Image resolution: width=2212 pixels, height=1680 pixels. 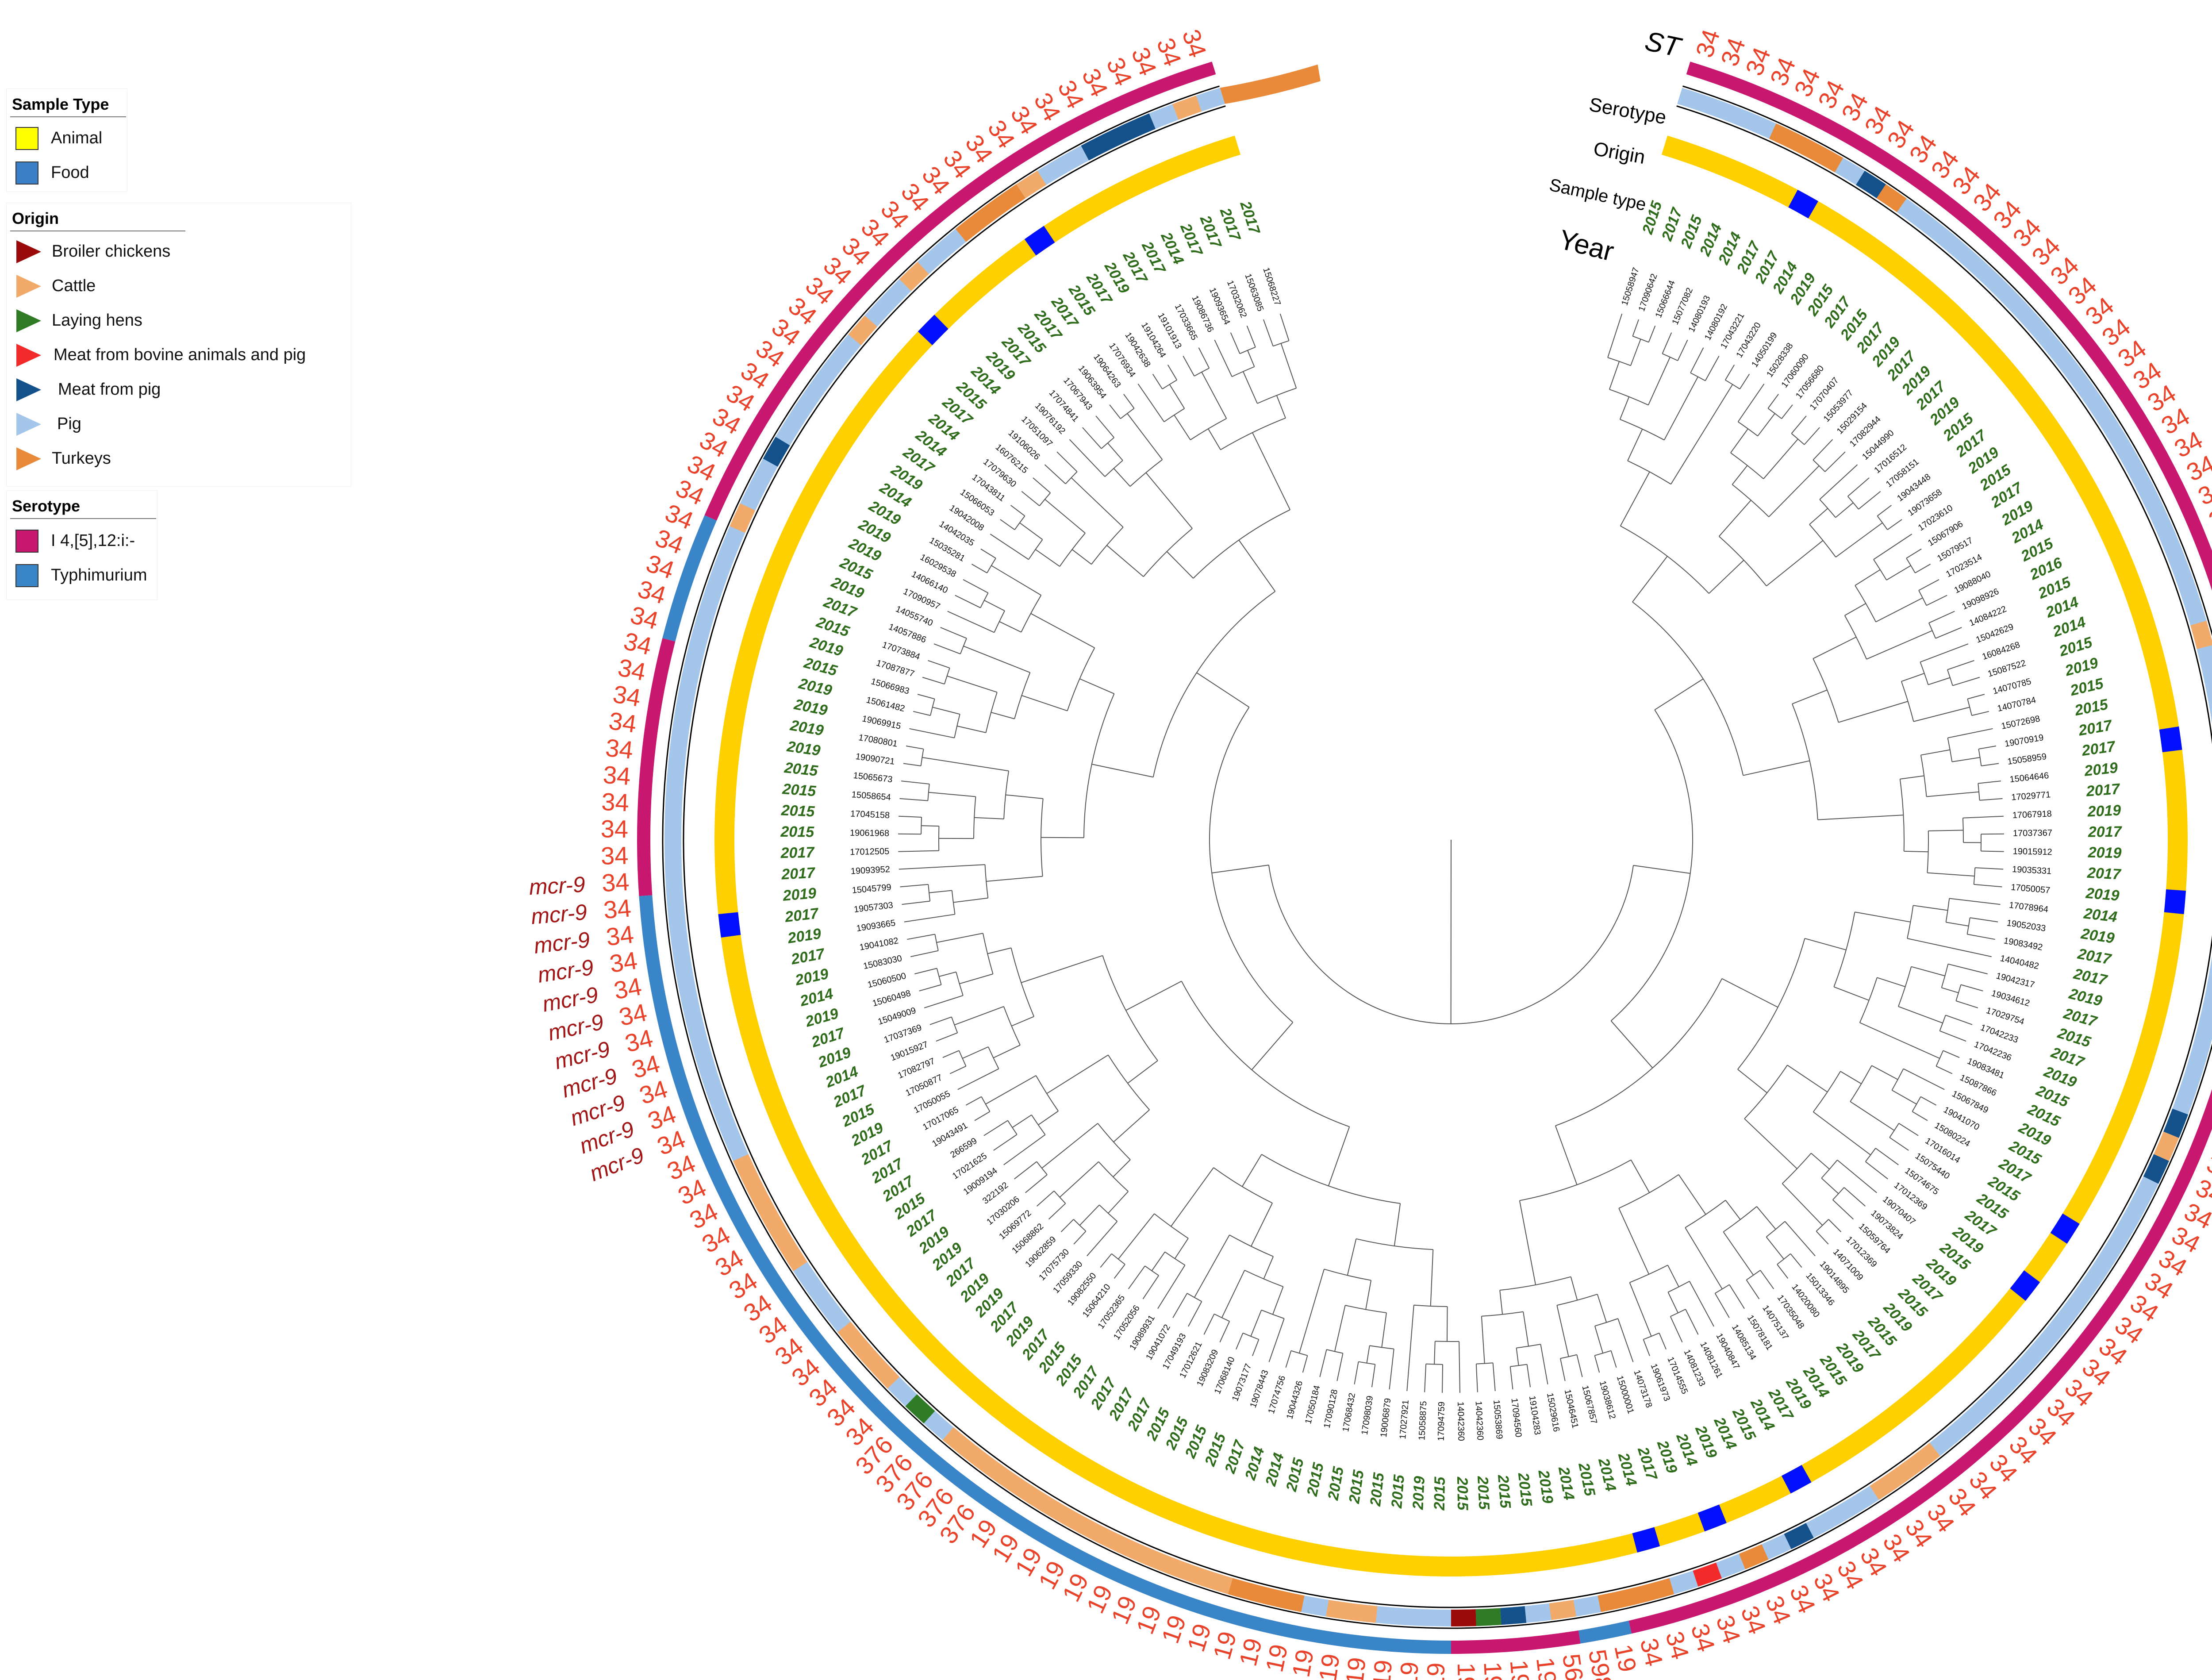 What do you see at coordinates (870, 814) in the screenshot?
I see `isolate-label: 17045158` at bounding box center [870, 814].